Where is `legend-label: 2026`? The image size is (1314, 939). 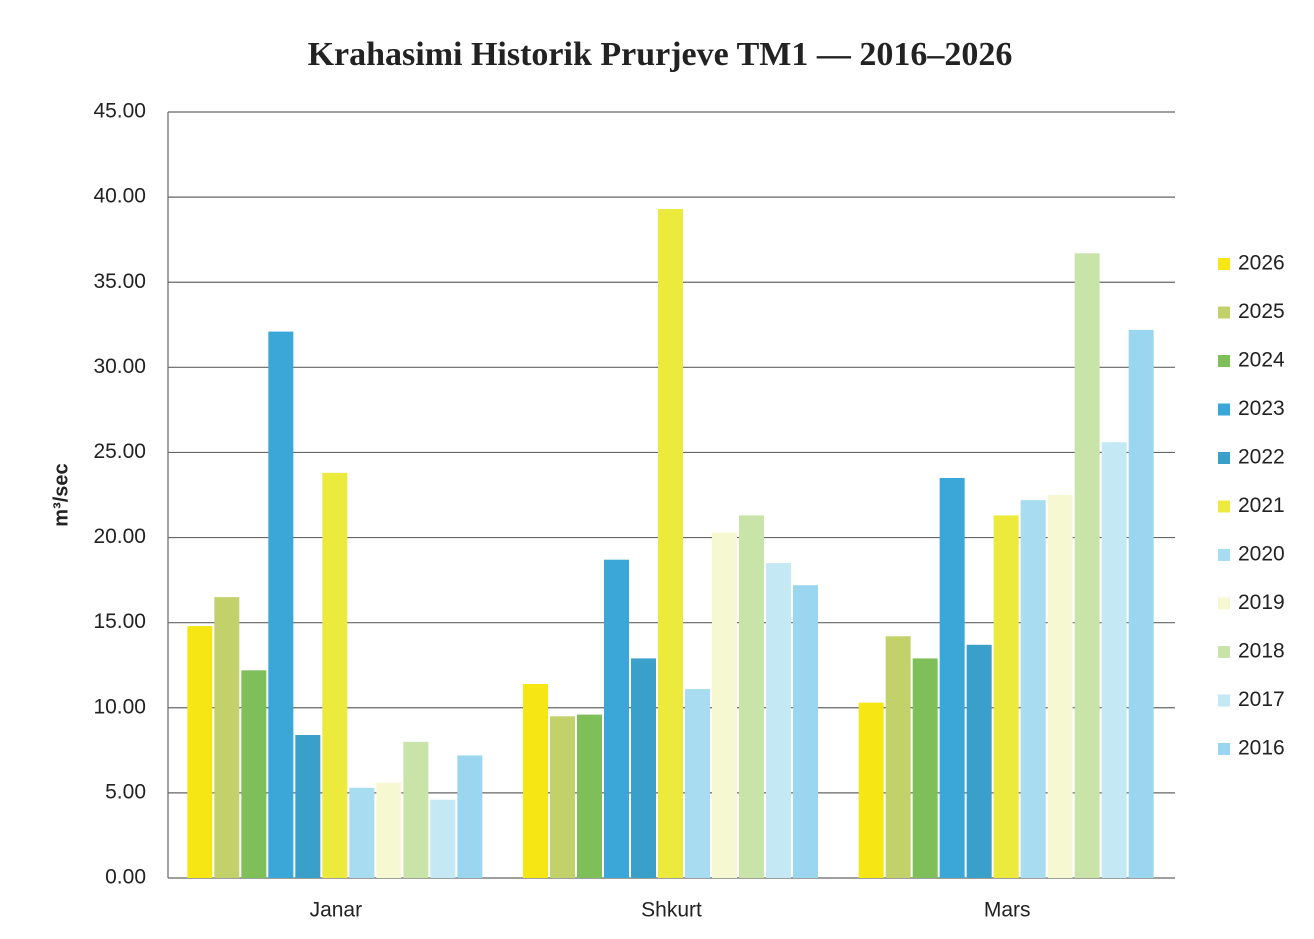
legend-label: 2026 is located at coordinates (1261, 263).